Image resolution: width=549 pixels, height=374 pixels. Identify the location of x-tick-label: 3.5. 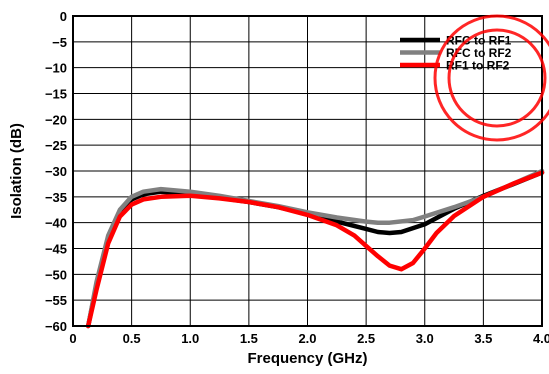
(483, 338).